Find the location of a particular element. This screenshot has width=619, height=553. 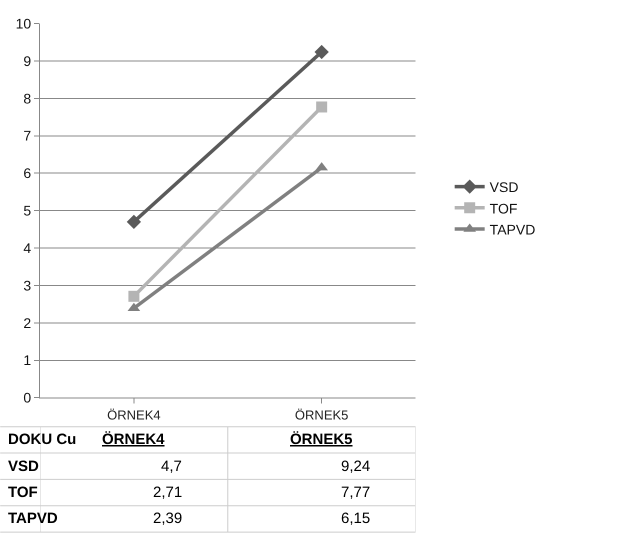

text: TAPVD is located at coordinates (33, 518).